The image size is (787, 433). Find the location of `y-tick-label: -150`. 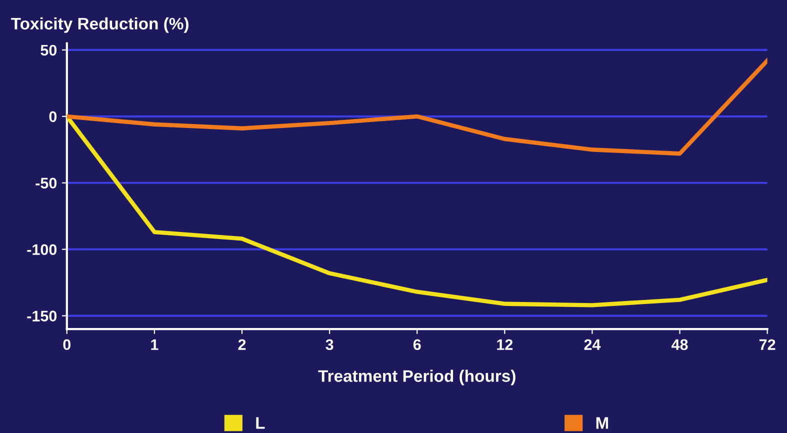

y-tick-label: -150 is located at coordinates (42, 316).